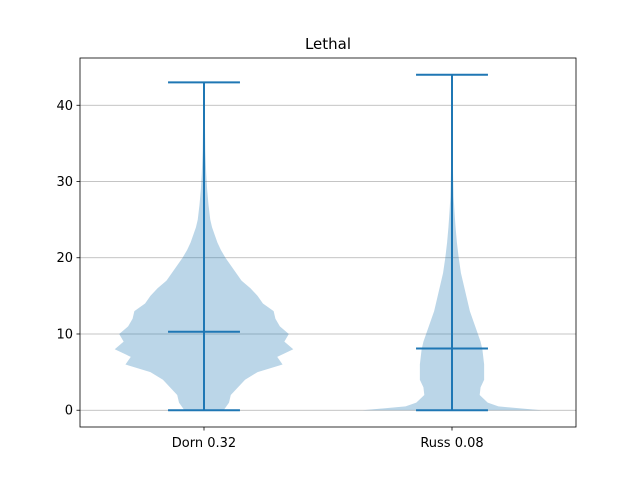 Image resolution: width=640 pixels, height=480 pixels. I want to click on x-axis-ticks: Dorn 0.32 Russ 0.08, so click(328, 439).